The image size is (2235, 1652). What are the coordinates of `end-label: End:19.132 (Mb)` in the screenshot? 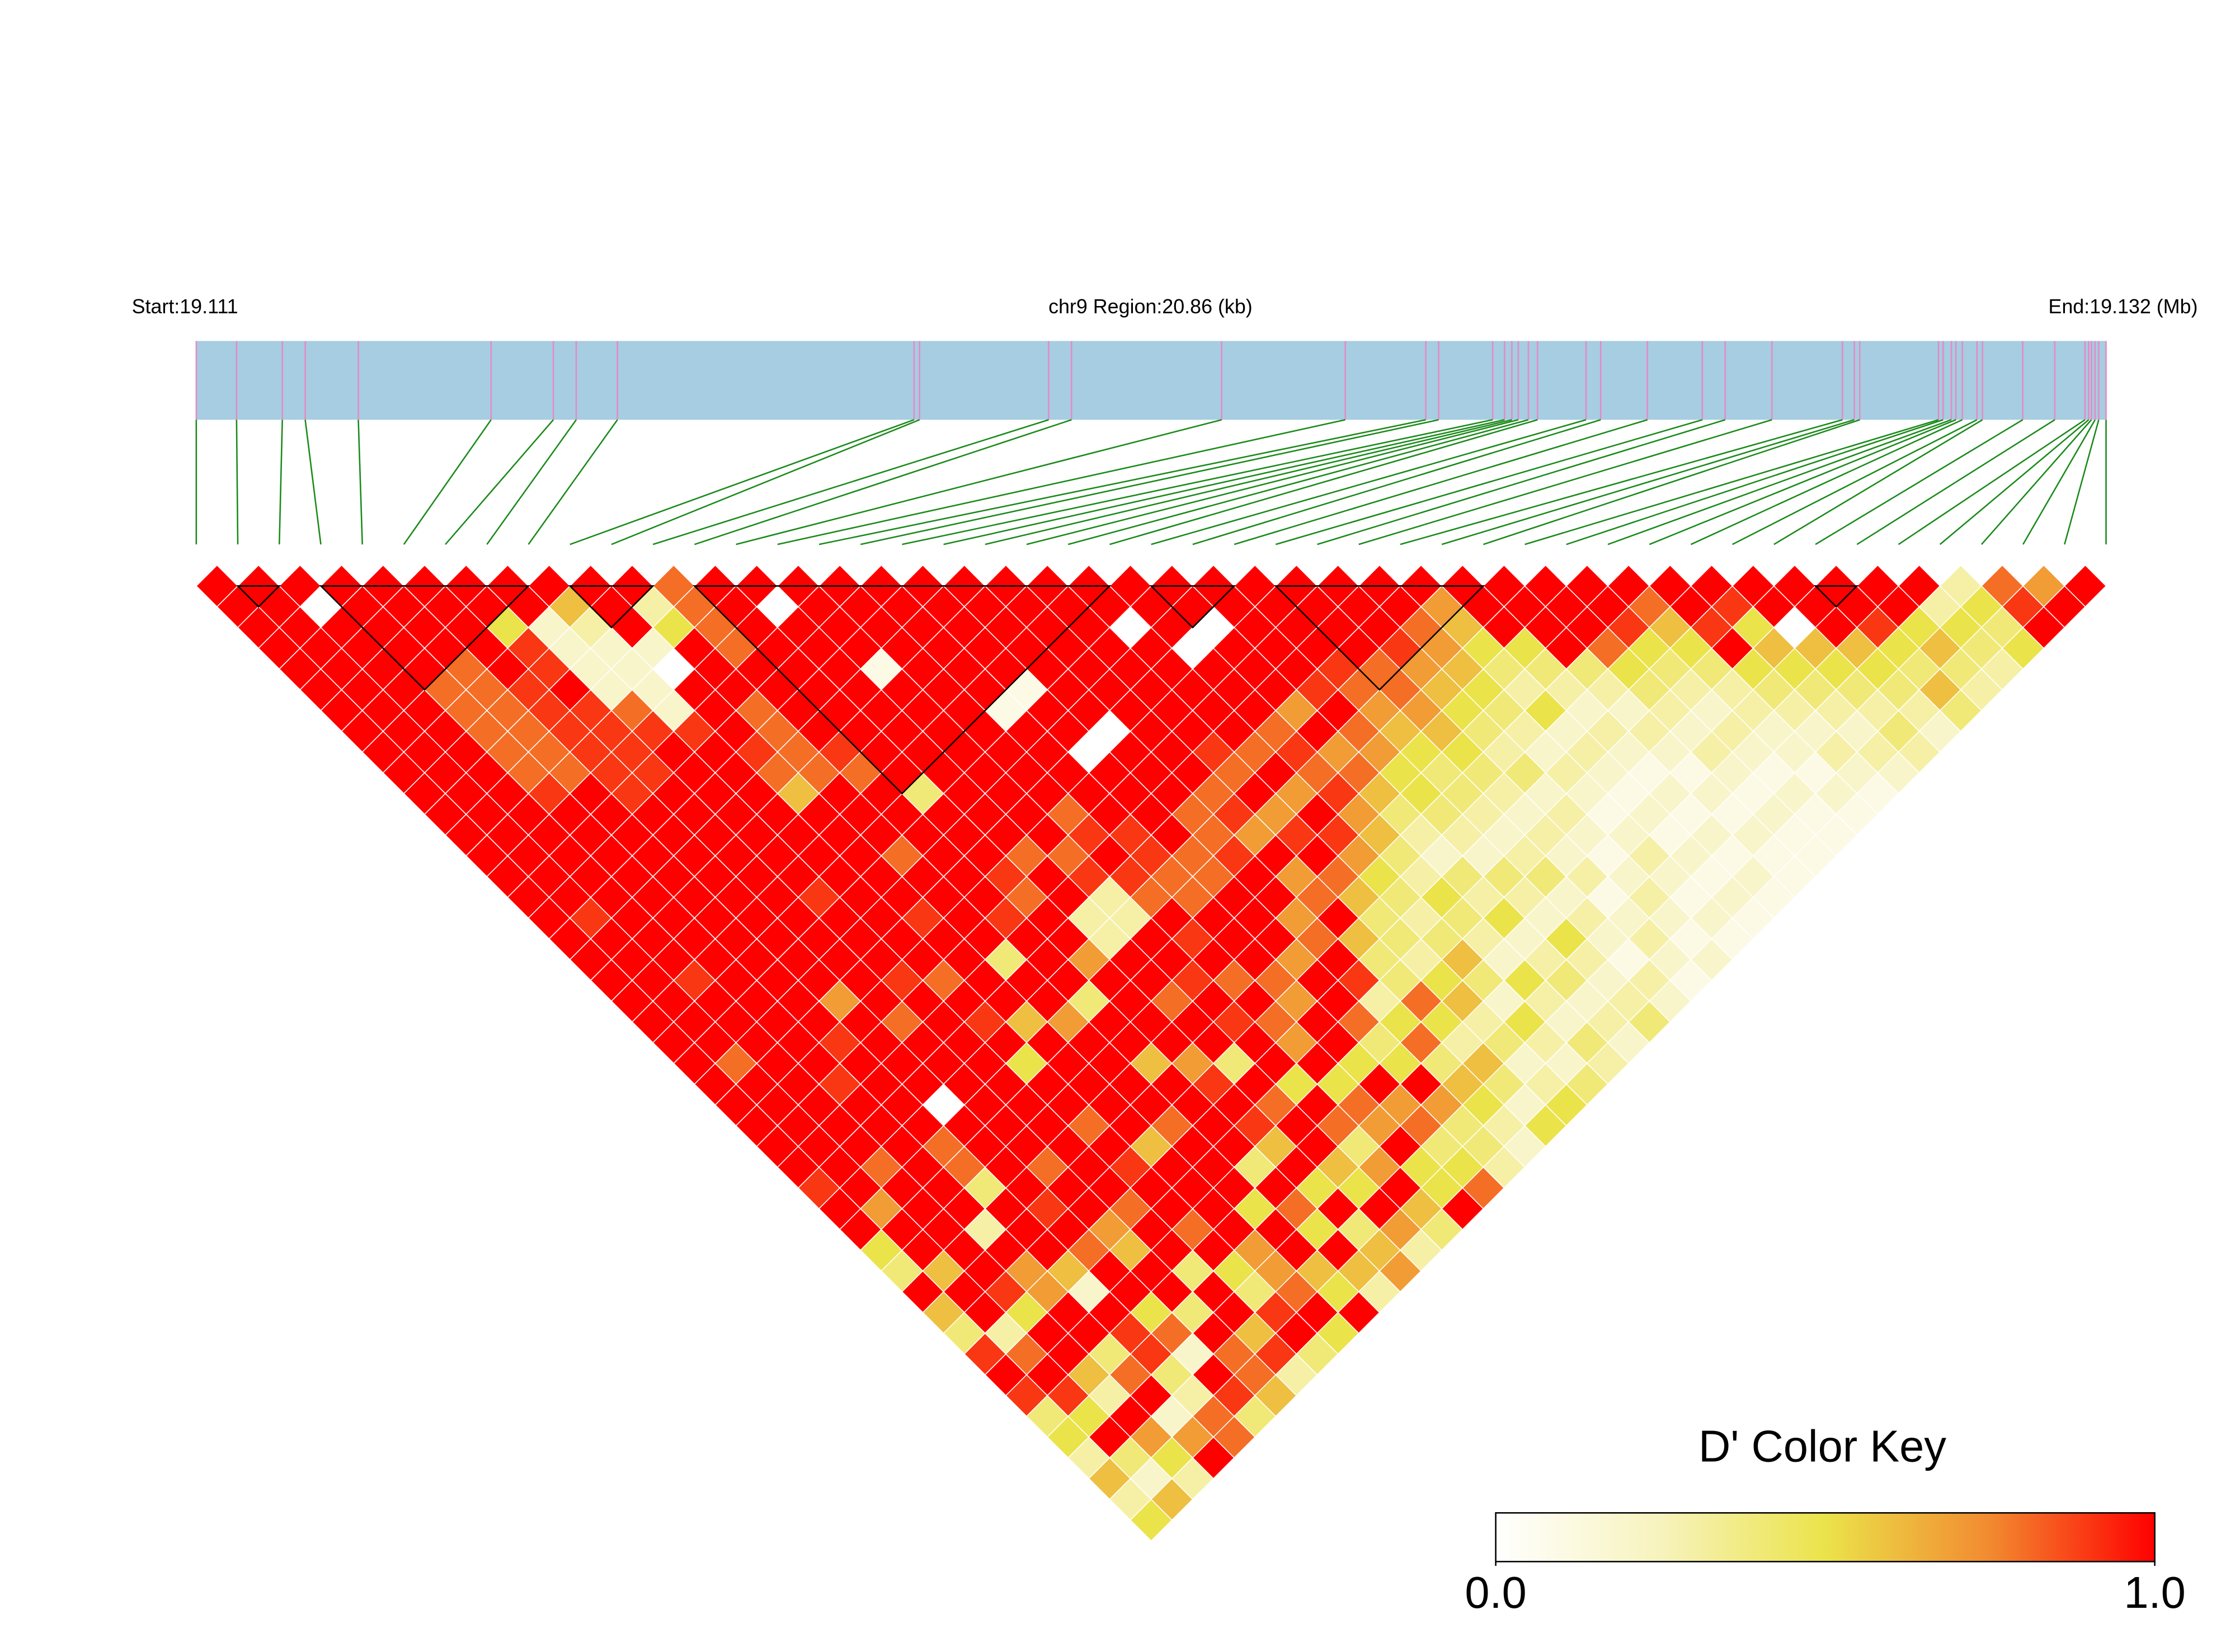 It's located at (2123, 306).